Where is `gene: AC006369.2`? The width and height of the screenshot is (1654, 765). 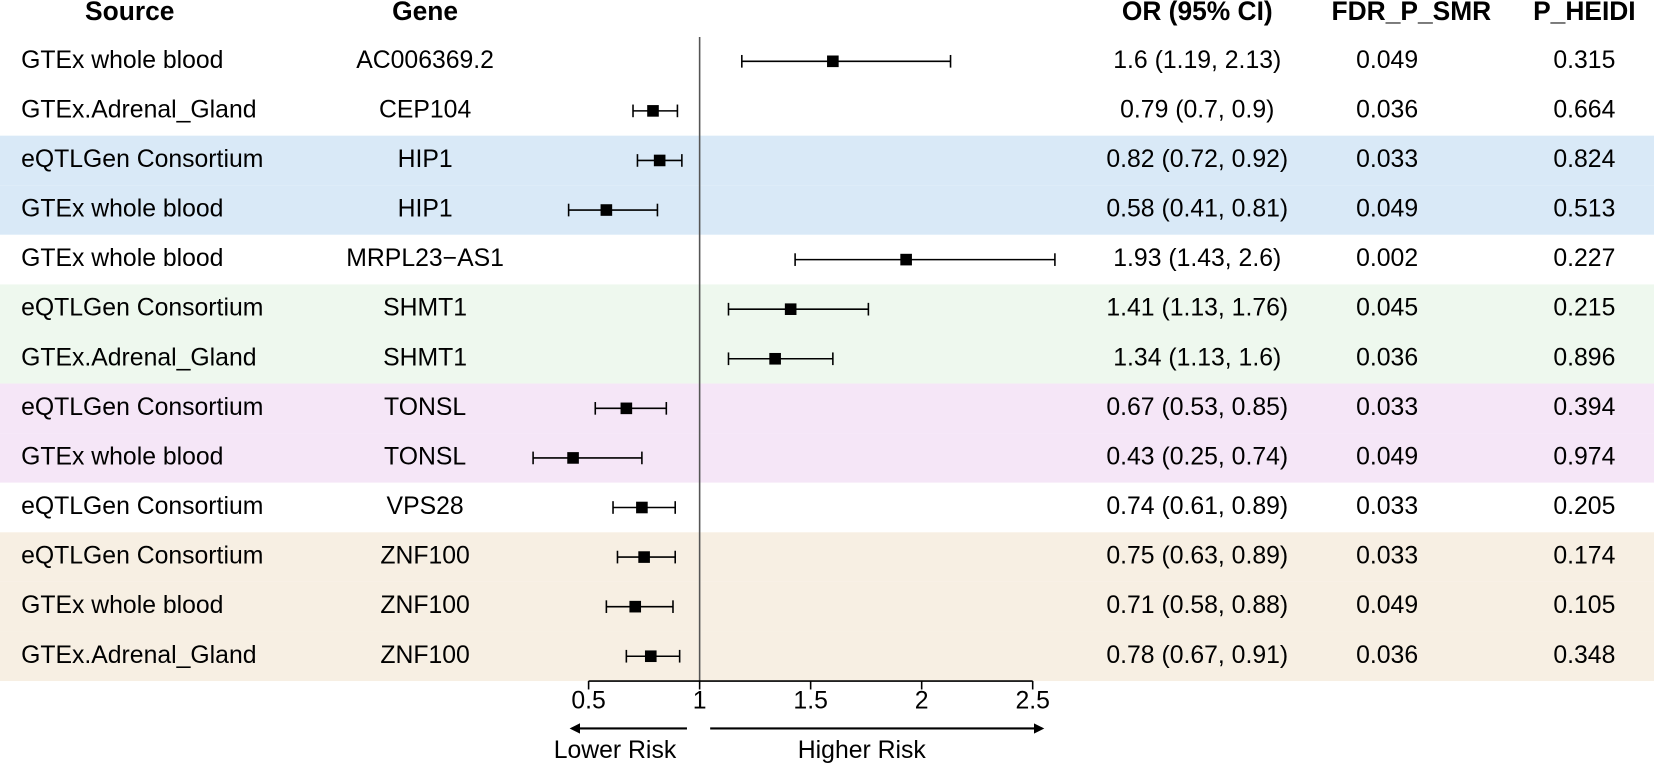 gene: AC006369.2 is located at coordinates (425, 60).